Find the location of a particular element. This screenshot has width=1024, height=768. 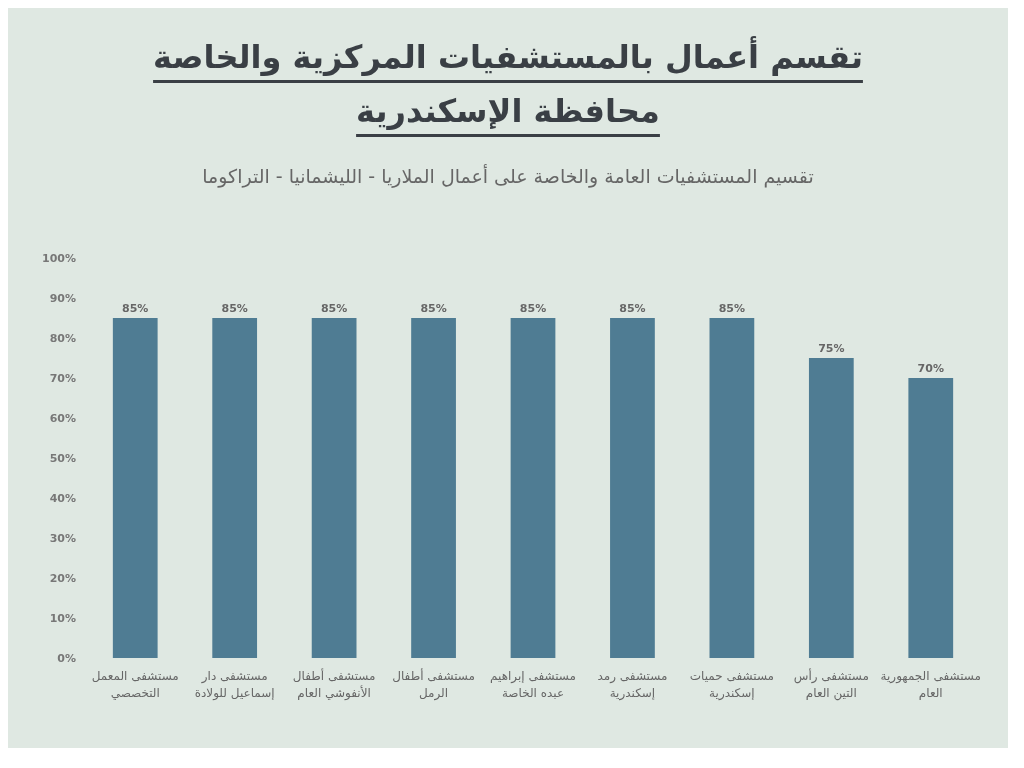

data-label: 75% is located at coordinates (831, 348).